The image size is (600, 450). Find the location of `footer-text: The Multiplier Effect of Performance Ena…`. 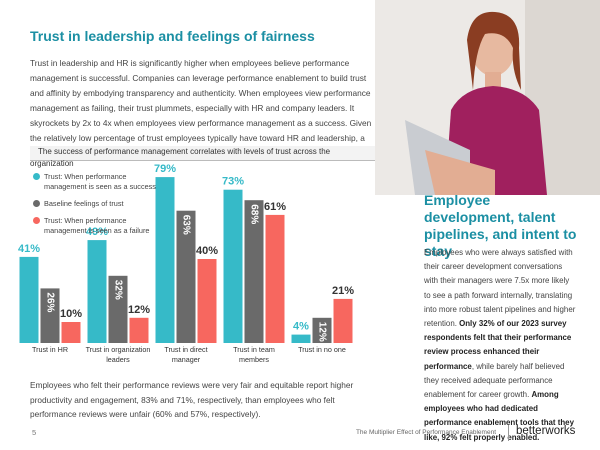

footer-text: The Multiplier Effect of Performance Ena… is located at coordinates (425, 432).